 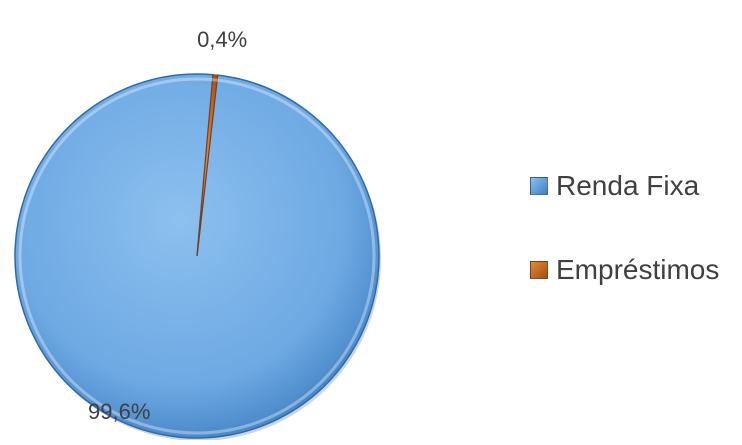 What do you see at coordinates (628, 185) in the screenshot?
I see `legend-label: Renda Fixa` at bounding box center [628, 185].